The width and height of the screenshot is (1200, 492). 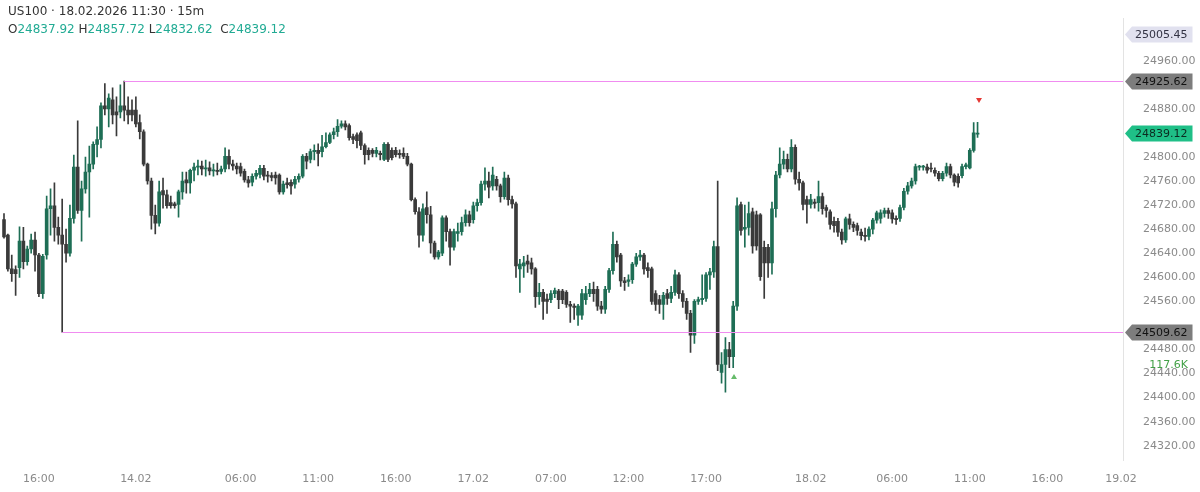 I want to click on x-tick-label: 19.02, so click(x=1121, y=479).